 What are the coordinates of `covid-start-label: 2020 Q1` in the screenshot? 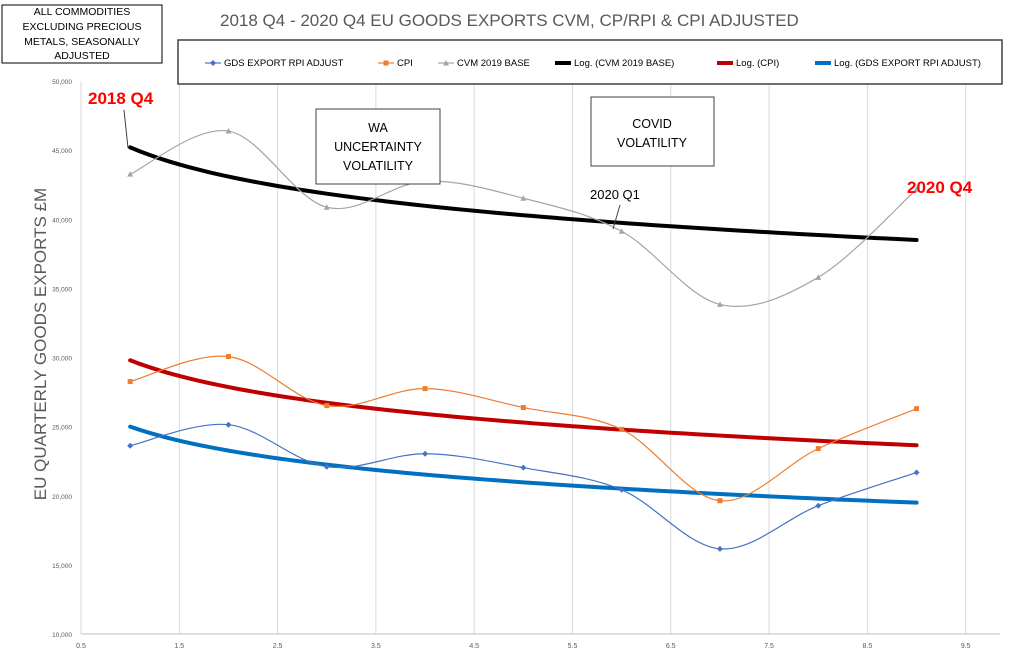 It's located at (615, 194).